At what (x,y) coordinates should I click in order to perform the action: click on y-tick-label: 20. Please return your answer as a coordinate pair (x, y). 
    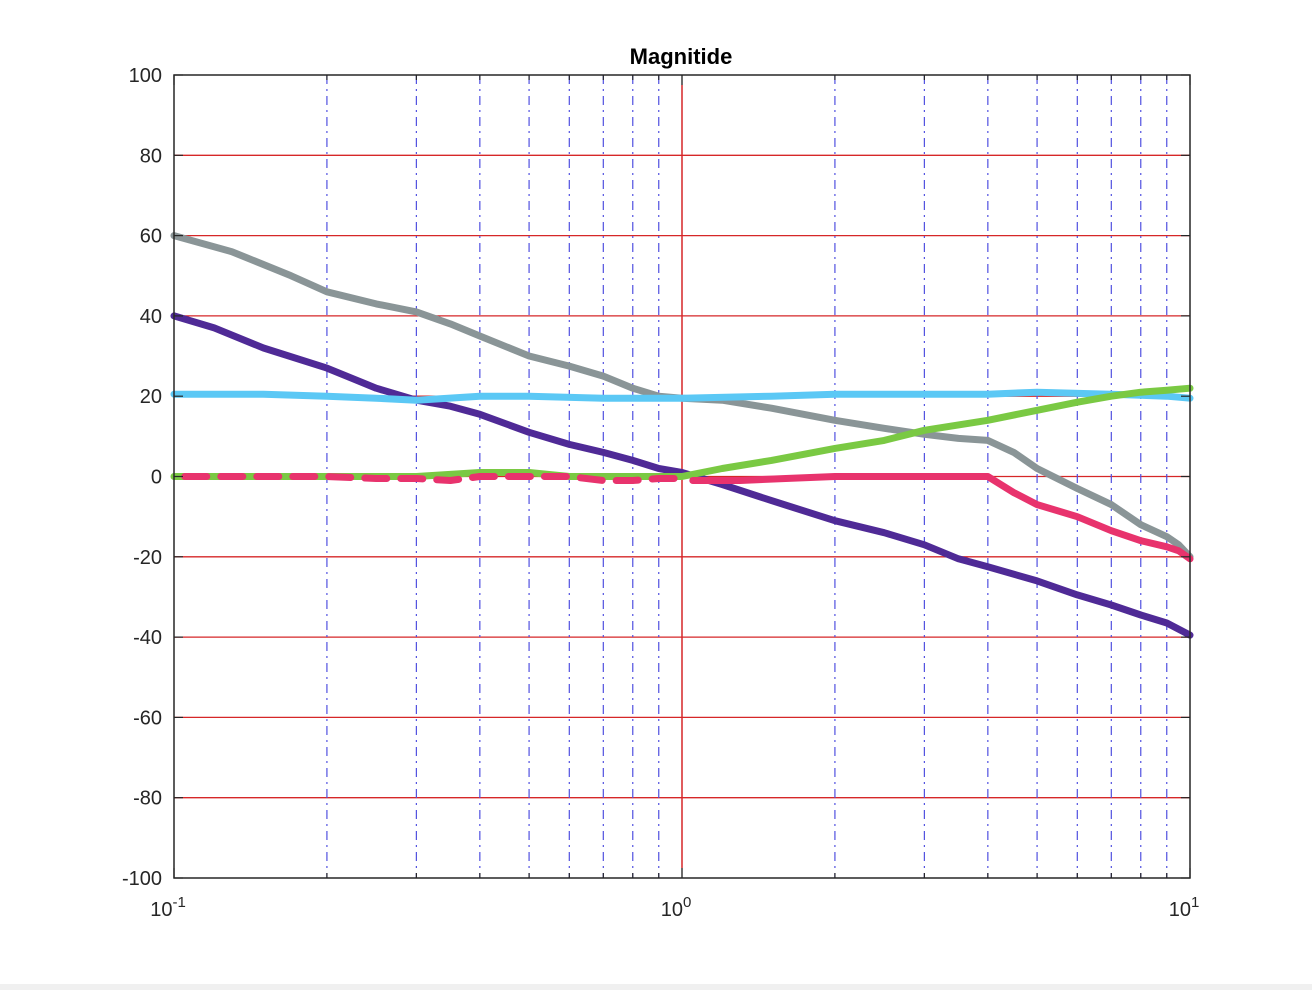
    Looking at the image, I should click on (151, 397).